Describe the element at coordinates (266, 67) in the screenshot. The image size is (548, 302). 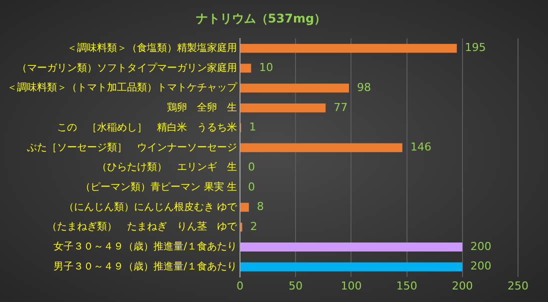
I see `data-label: 10` at that location.